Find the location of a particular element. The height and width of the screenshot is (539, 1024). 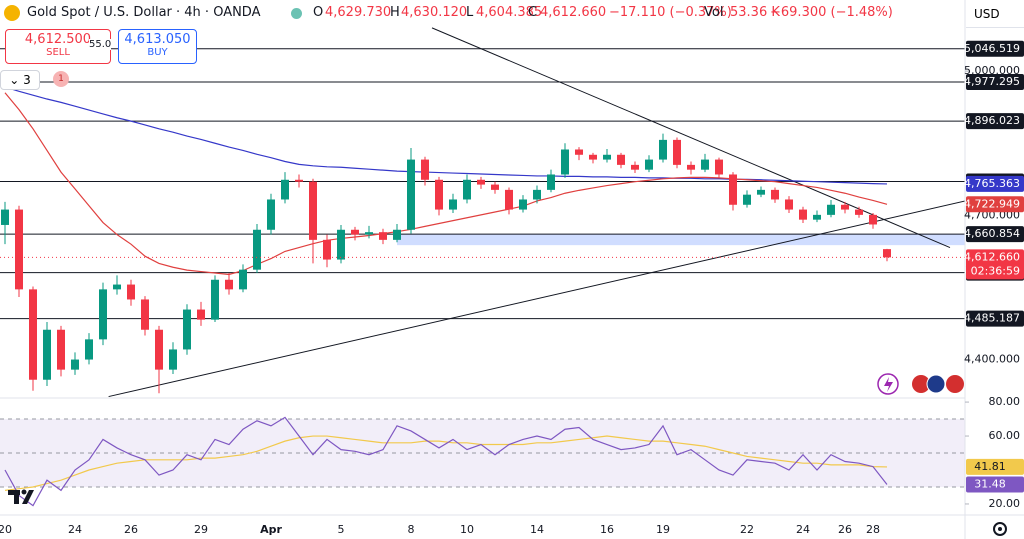

x-tick-label: 10 is located at coordinates (467, 529).